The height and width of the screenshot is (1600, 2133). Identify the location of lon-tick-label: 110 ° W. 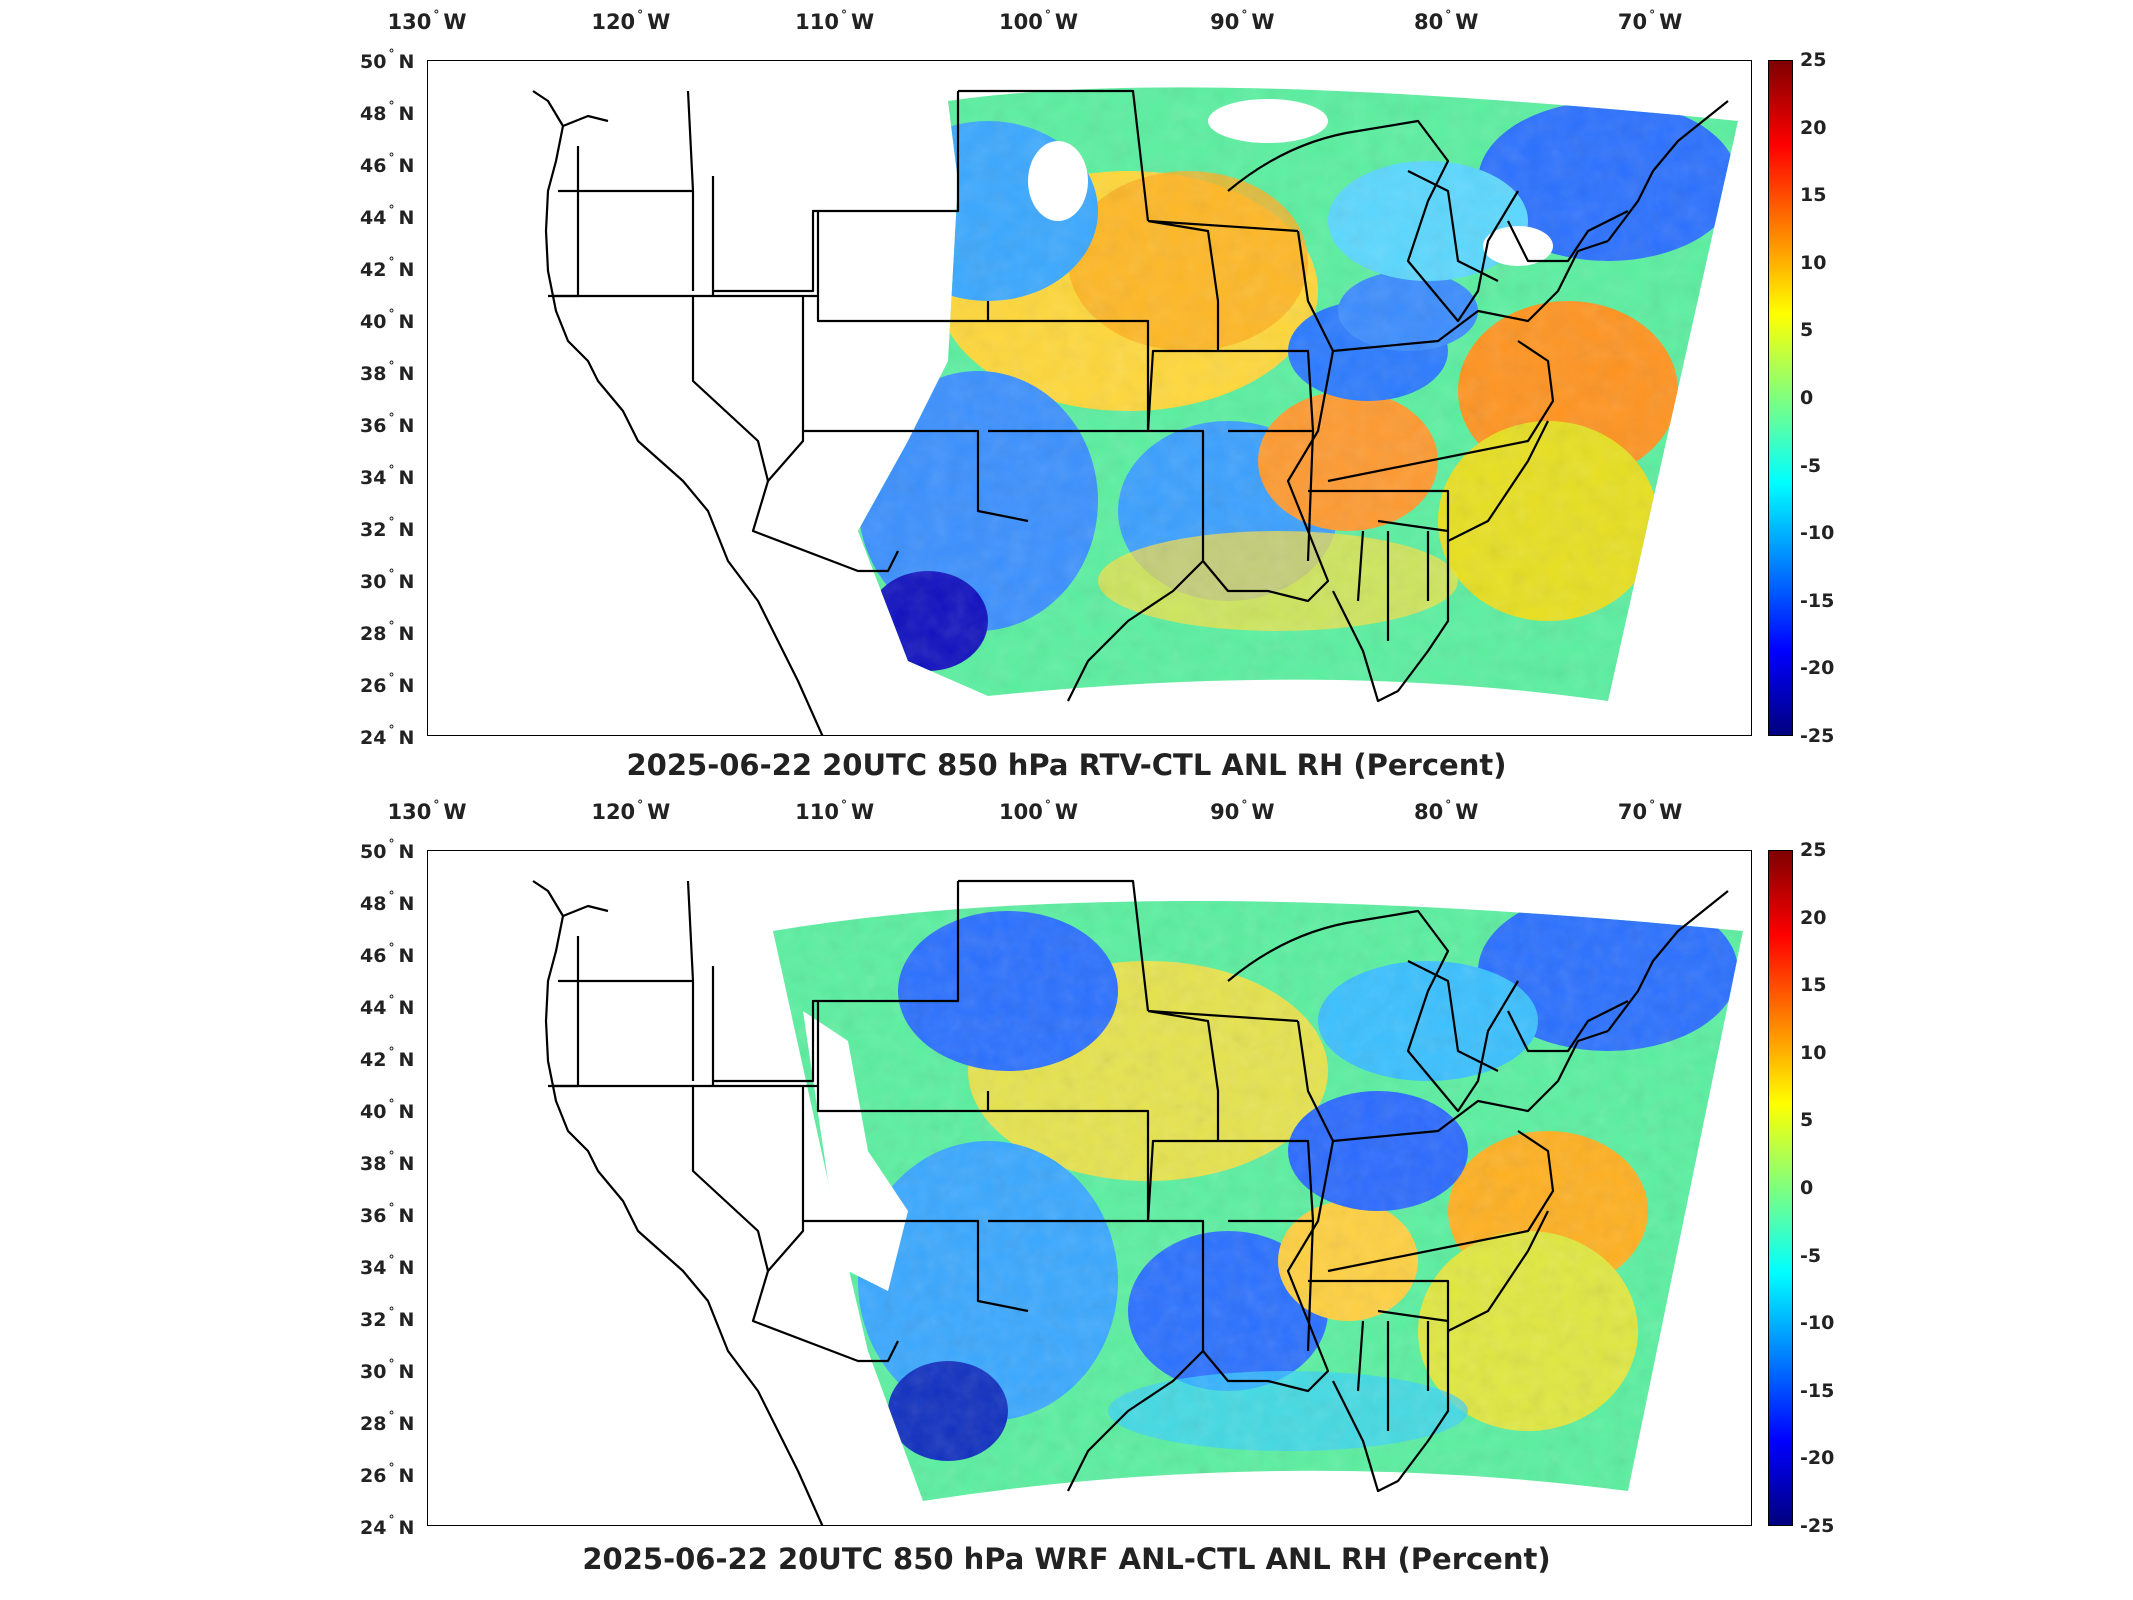
(834, 21).